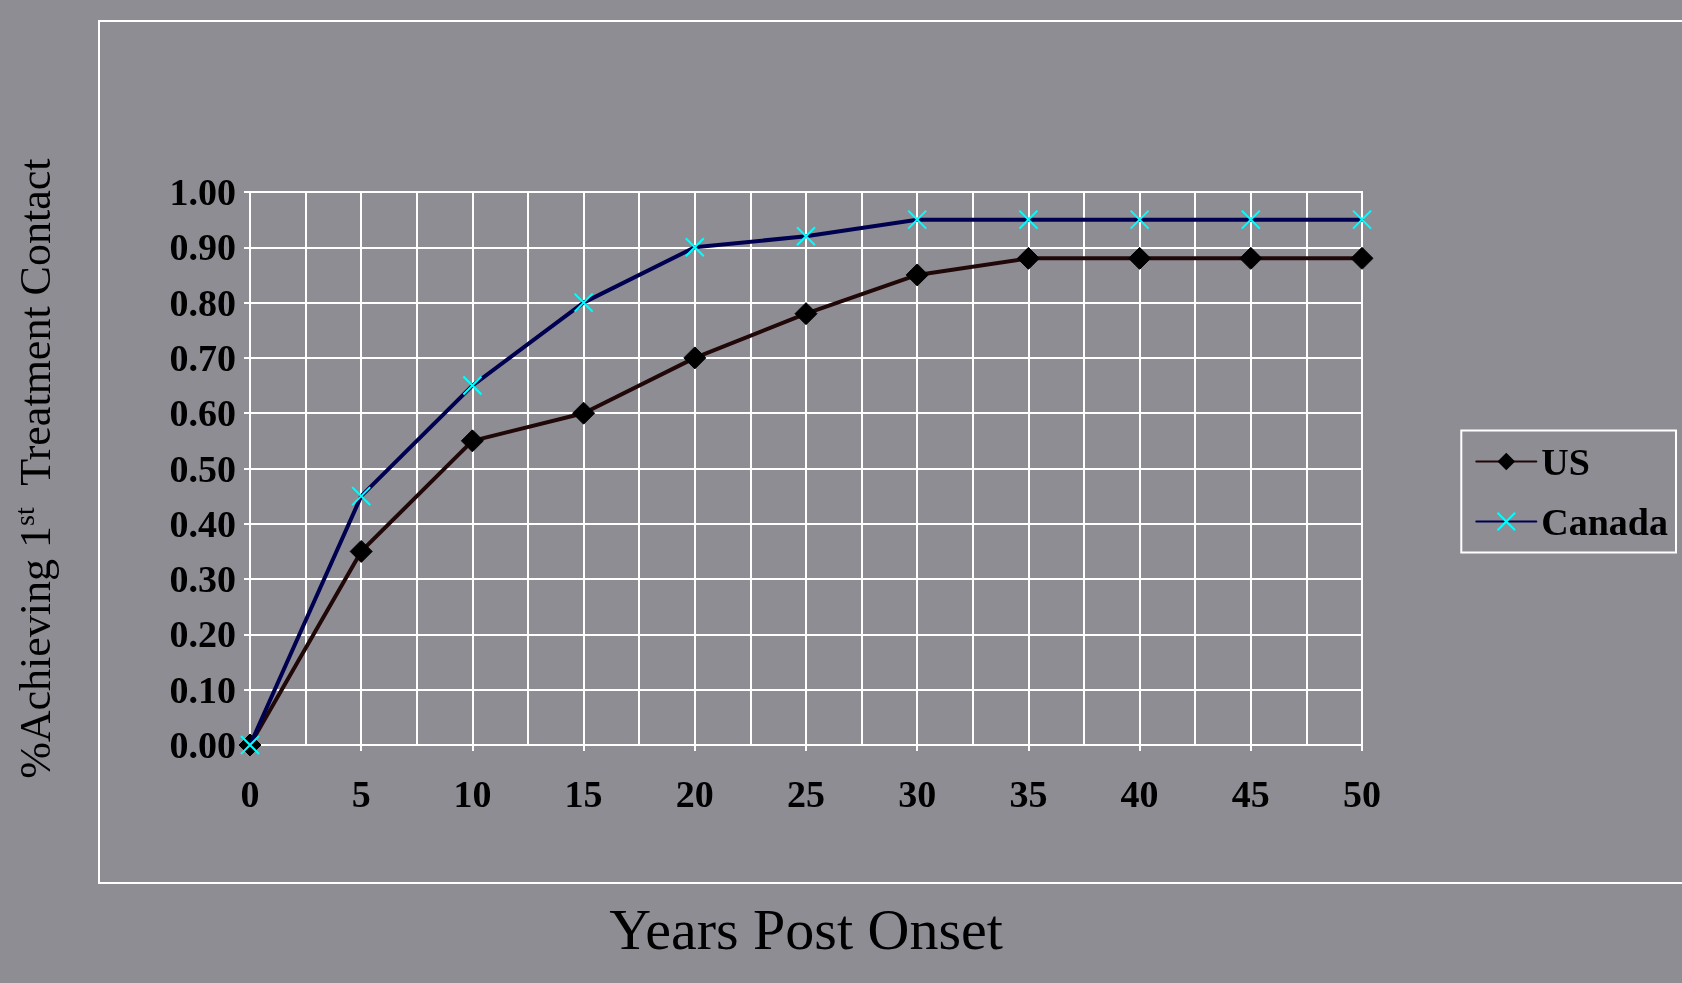 Image resolution: width=1682 pixels, height=983 pixels. I want to click on y-tick-label: 0.10, so click(202, 689).